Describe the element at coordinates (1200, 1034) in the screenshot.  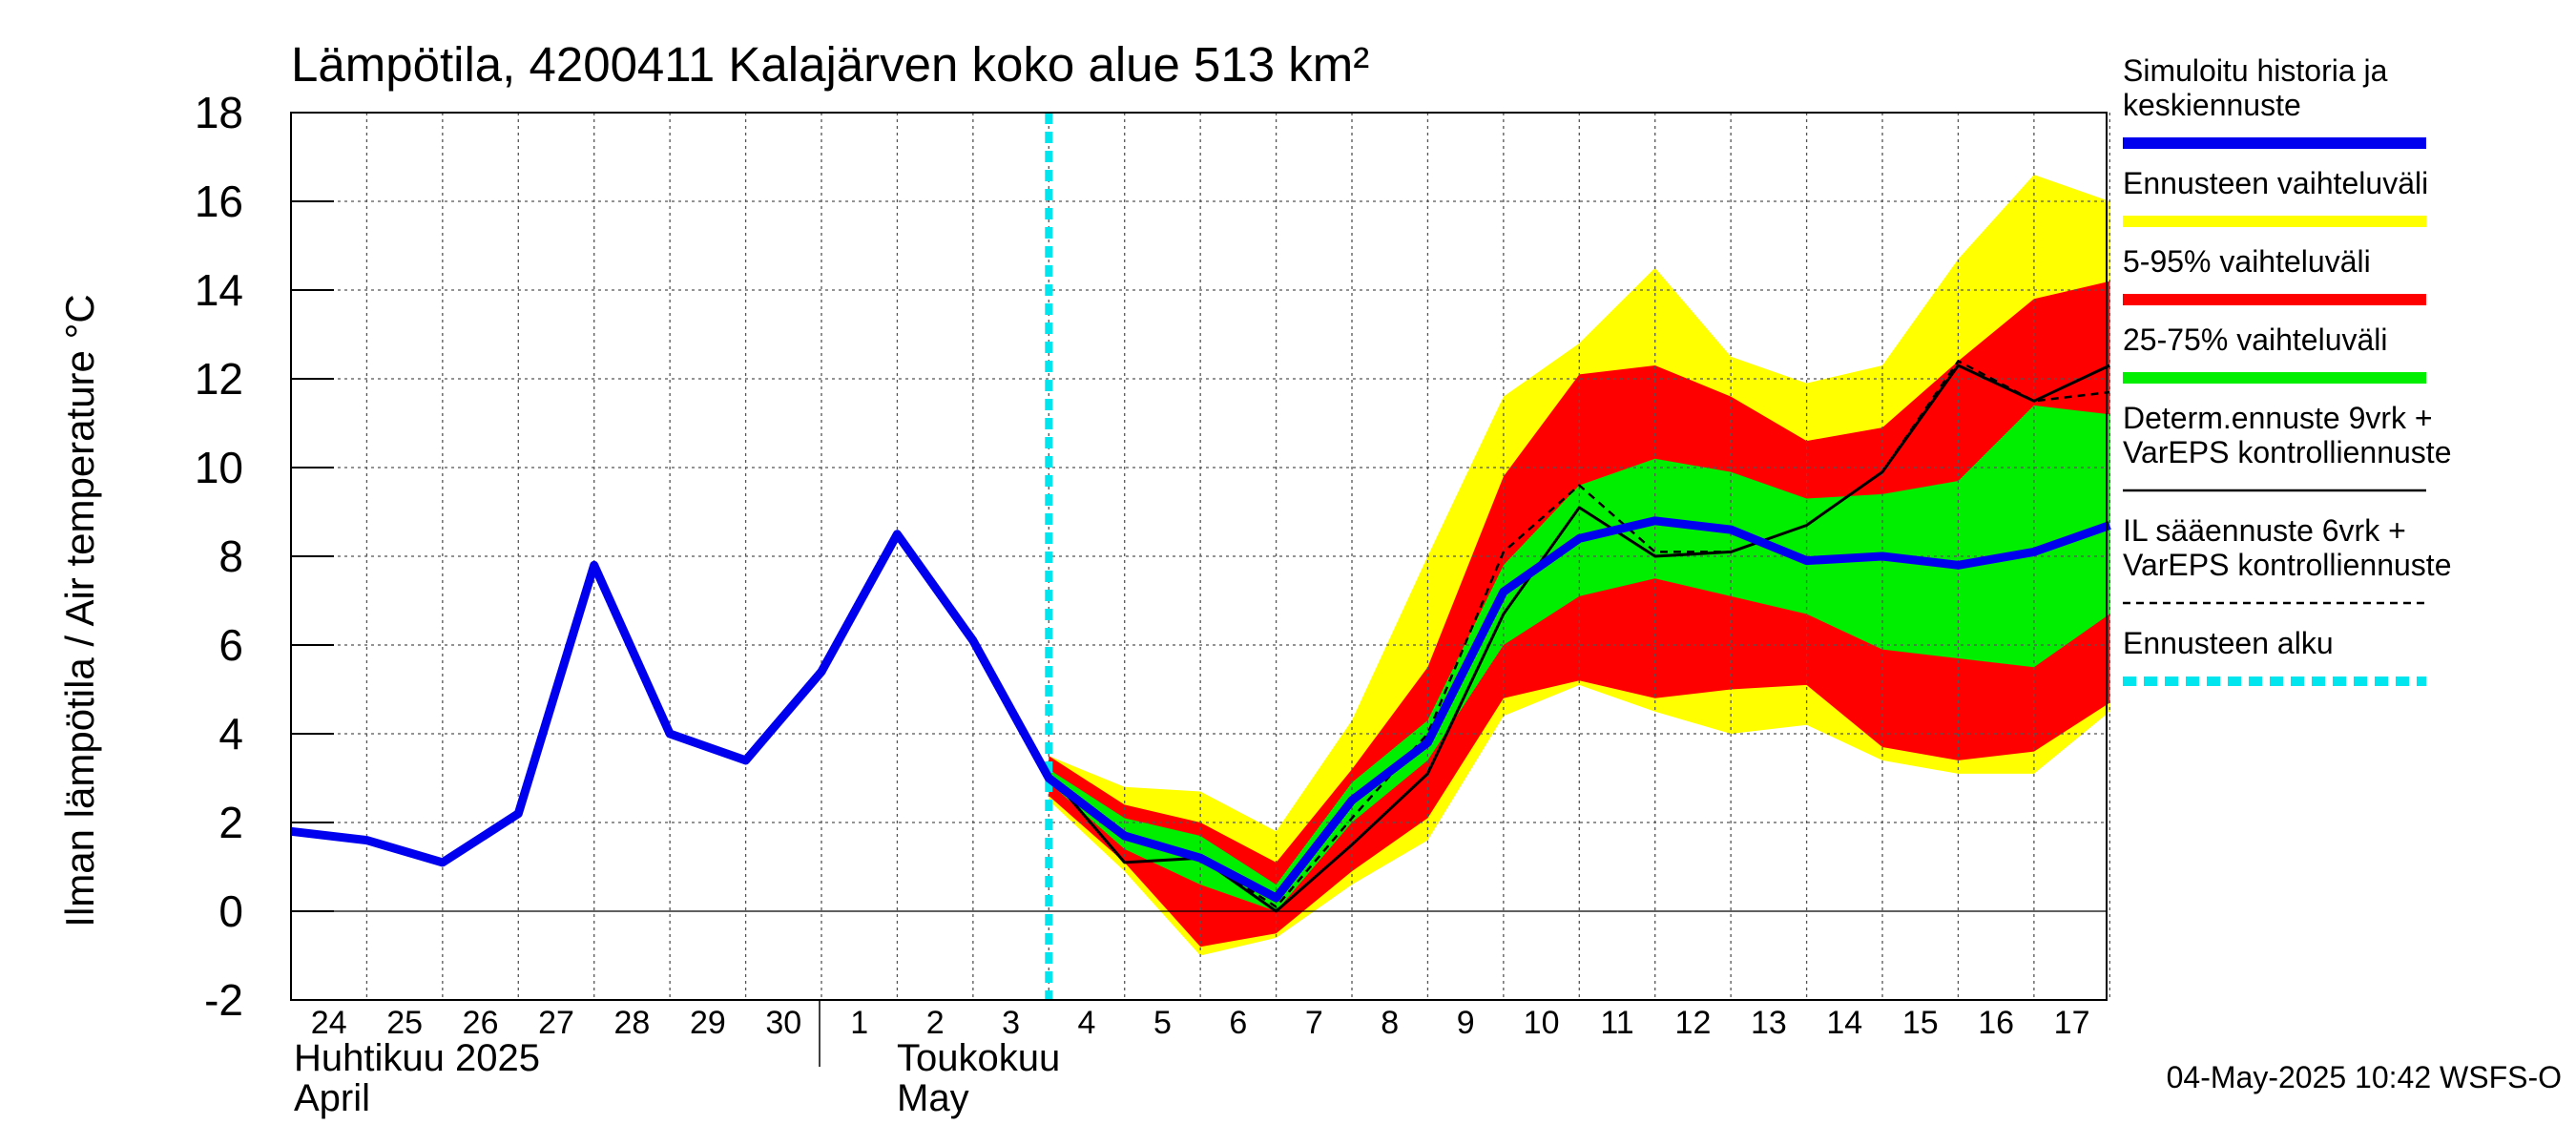
I see `x-axis-ticks: 24 25 26 27 28 29 30 1 2 3 4 5 6 7 8 9 10 11 12 13 14 15 16 17` at that location.